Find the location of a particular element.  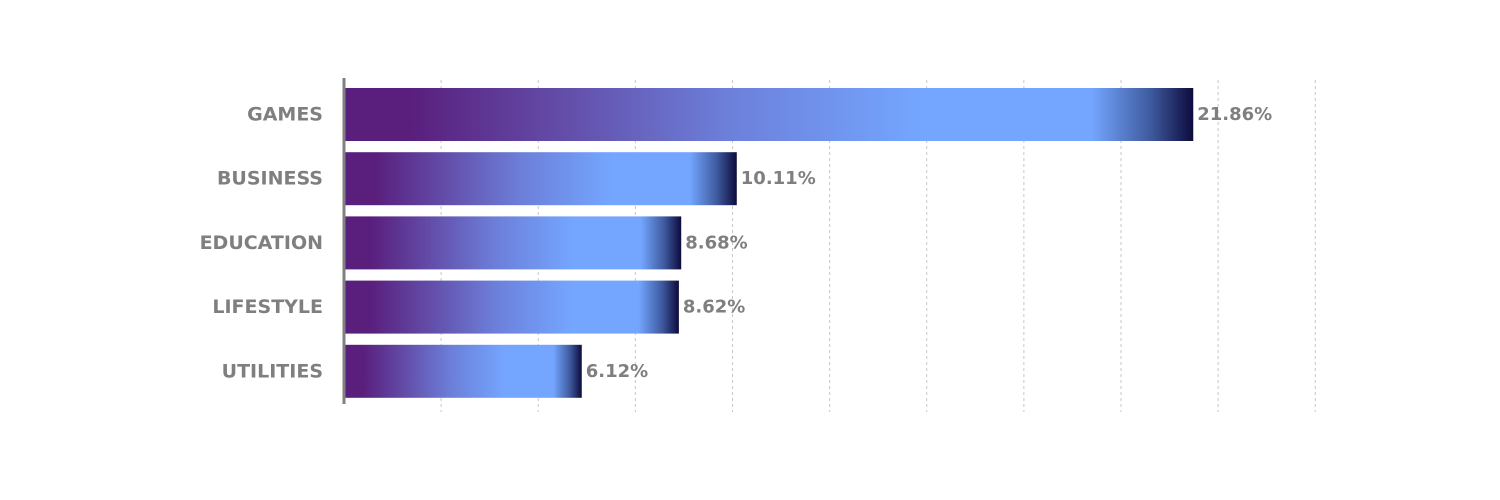

value-label-games: 21.86% is located at coordinates (1234, 114).